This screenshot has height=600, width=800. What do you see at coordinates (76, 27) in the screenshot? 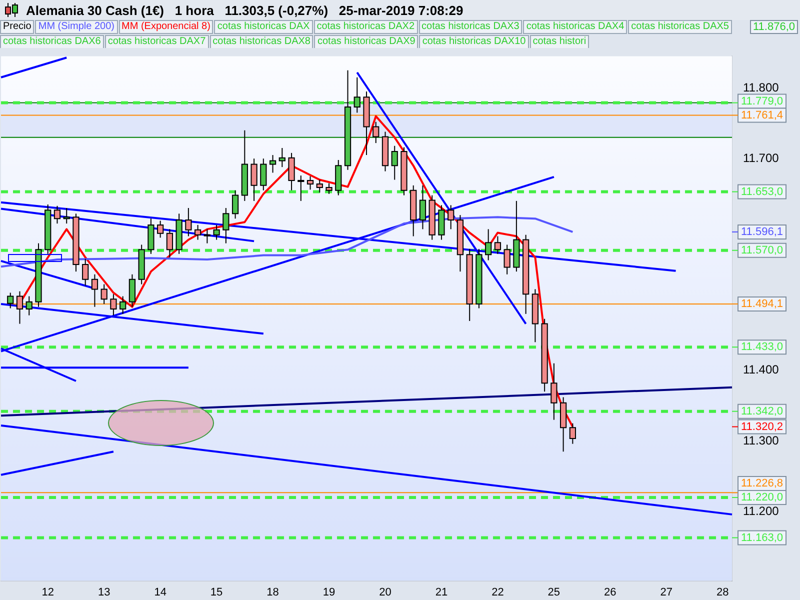
I see `text: MM (Simple 200)` at bounding box center [76, 27].